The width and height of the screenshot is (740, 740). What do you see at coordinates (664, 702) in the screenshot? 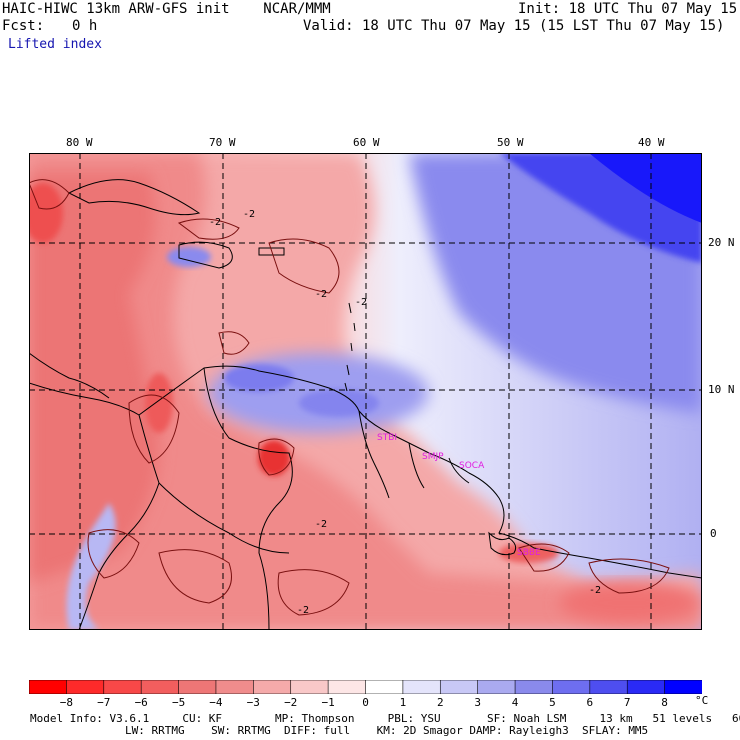
I see `colorbar-tick-label: 8` at bounding box center [664, 702].